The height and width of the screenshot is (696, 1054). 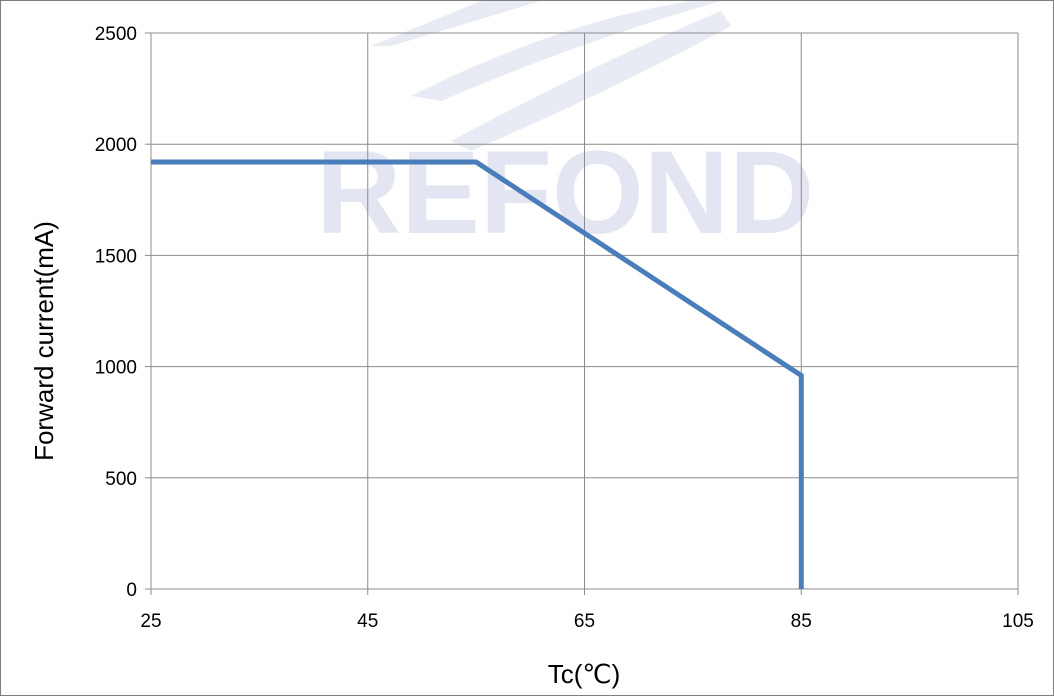 What do you see at coordinates (565, 193) in the screenshot?
I see `watermark-text: REFOND` at bounding box center [565, 193].